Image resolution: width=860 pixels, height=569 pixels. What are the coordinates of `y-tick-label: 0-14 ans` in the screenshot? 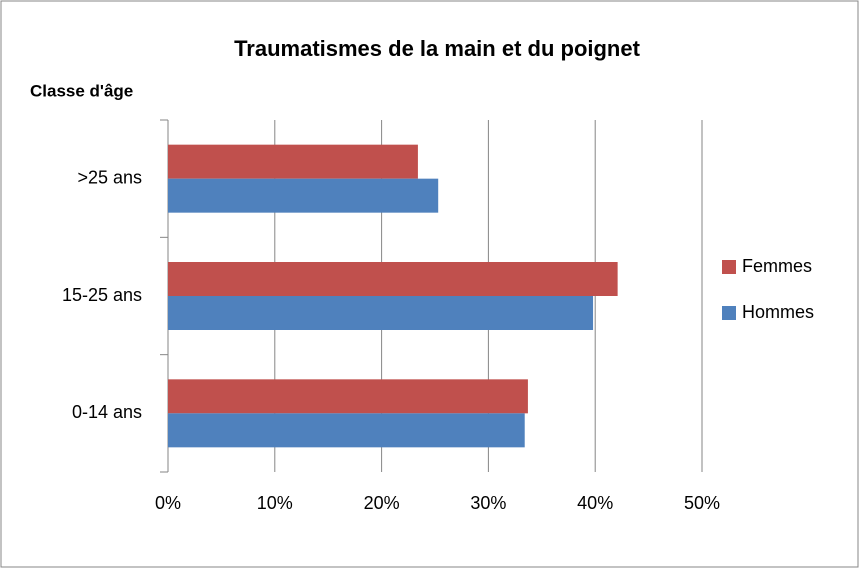 It's located at (107, 412).